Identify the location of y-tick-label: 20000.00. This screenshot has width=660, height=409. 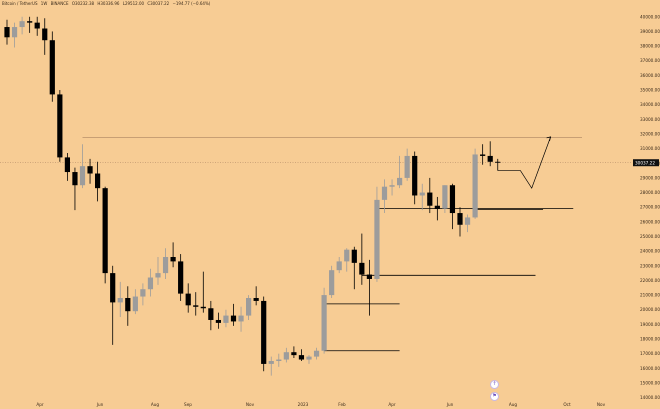
(650, 309).